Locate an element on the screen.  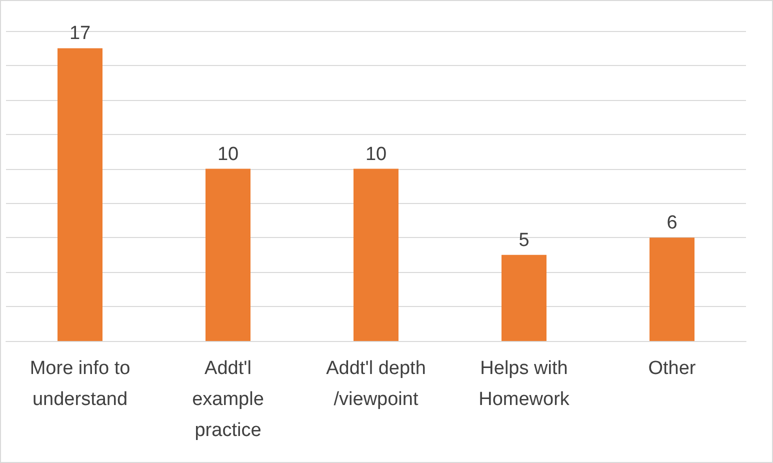
x-tick-label: Helps with Homework is located at coordinates (524, 384).